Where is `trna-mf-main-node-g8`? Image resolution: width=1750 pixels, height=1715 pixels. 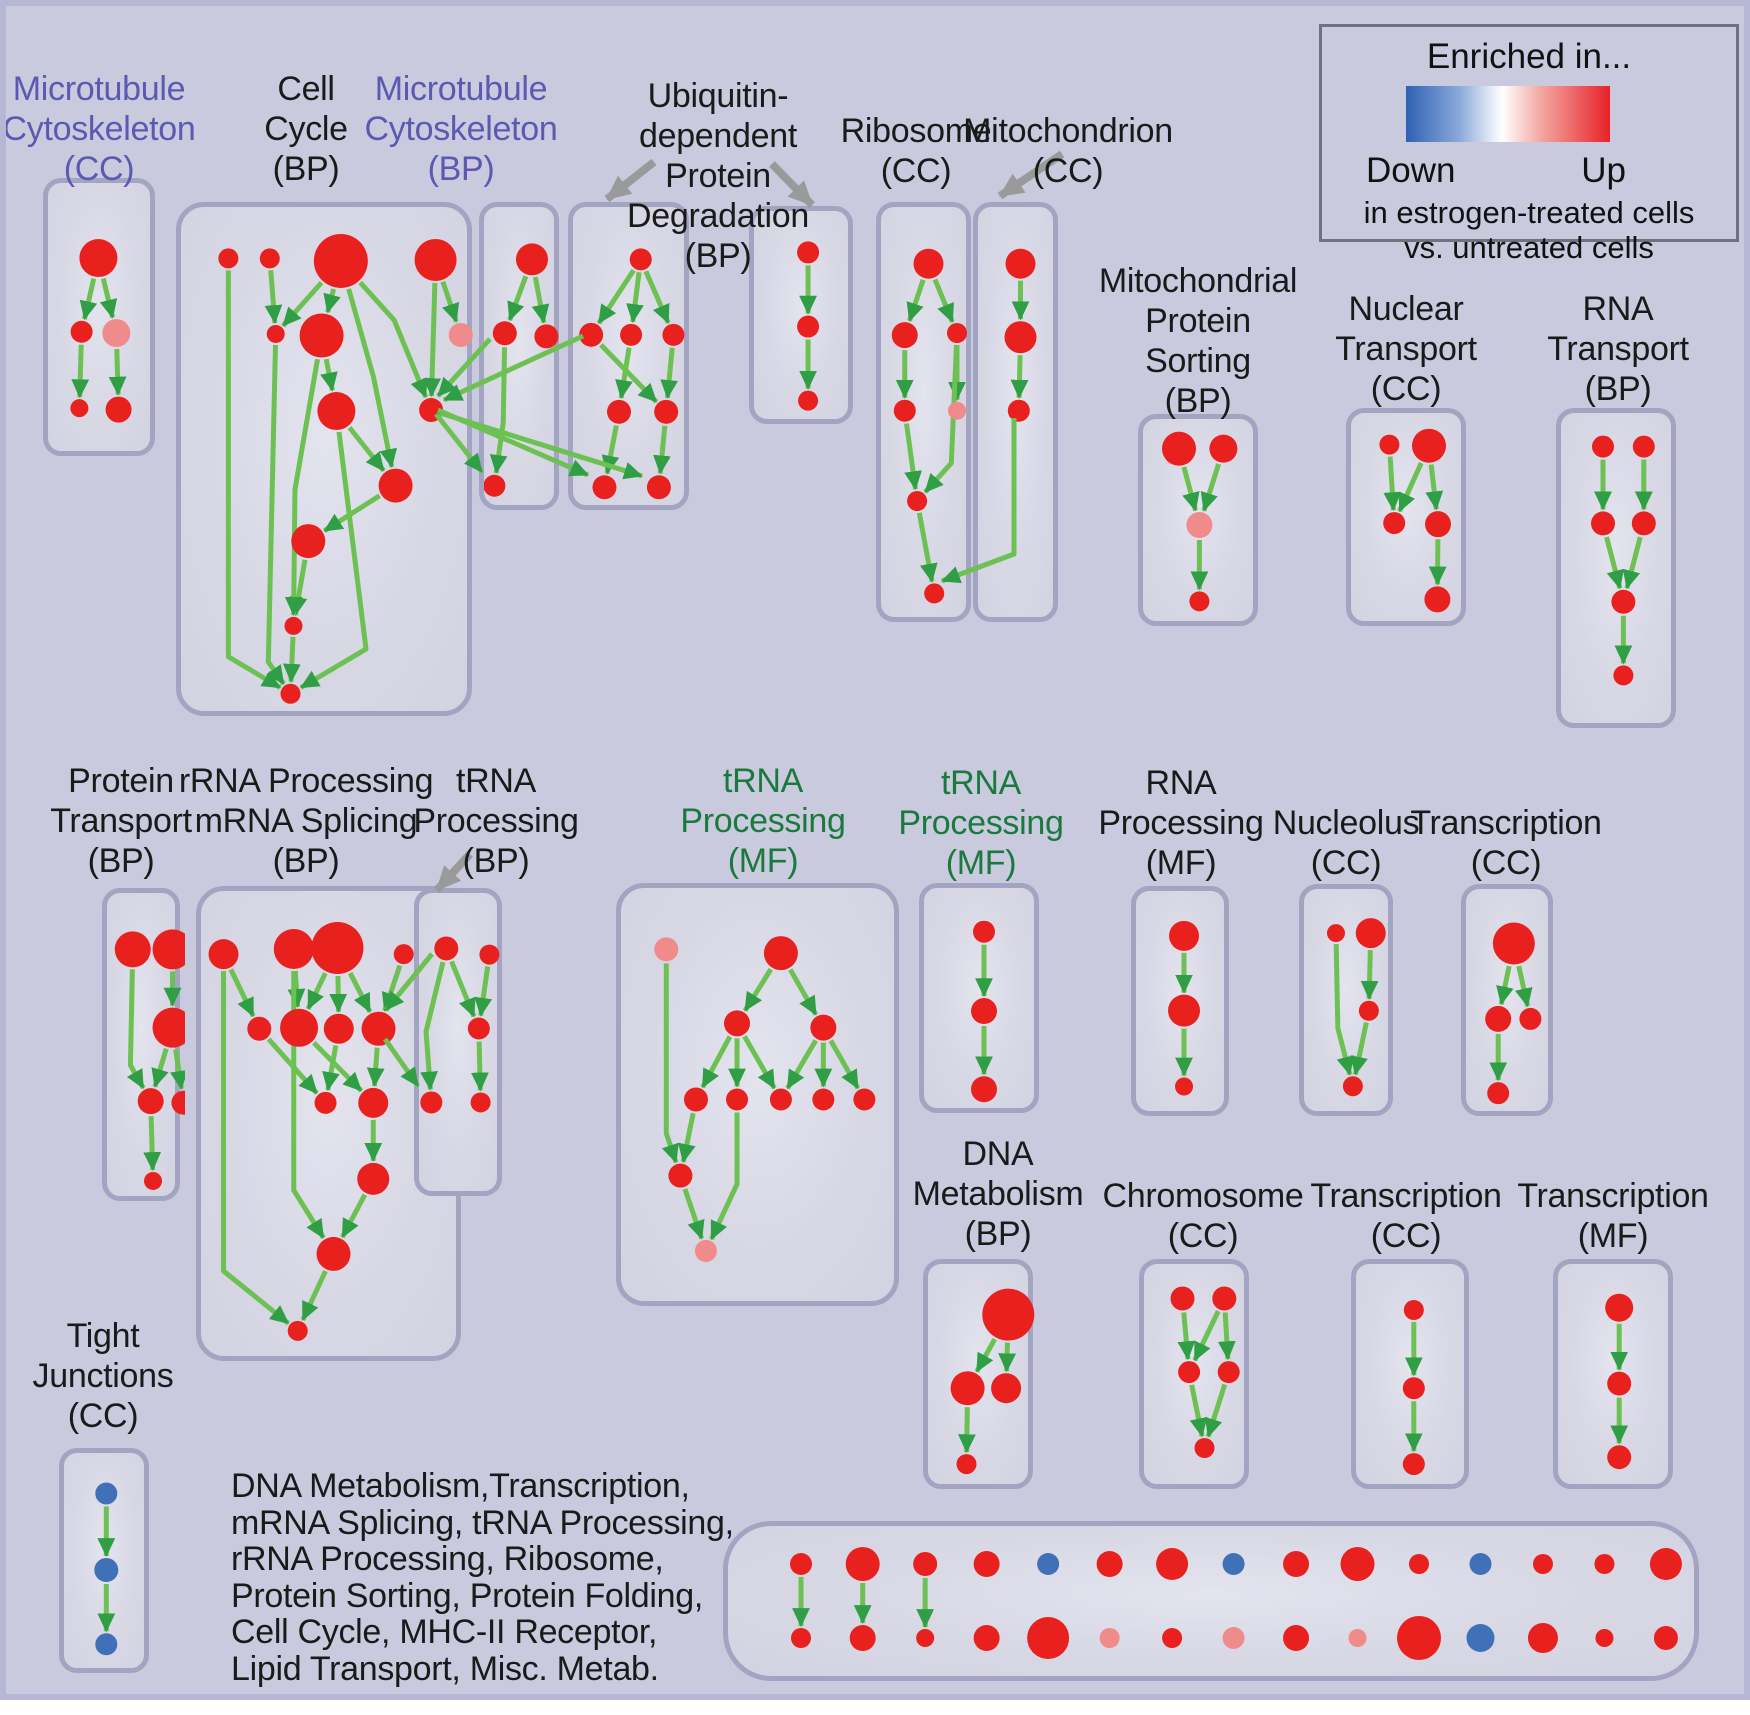
trna-mf-main-node-g8 is located at coordinates (823, 1099).